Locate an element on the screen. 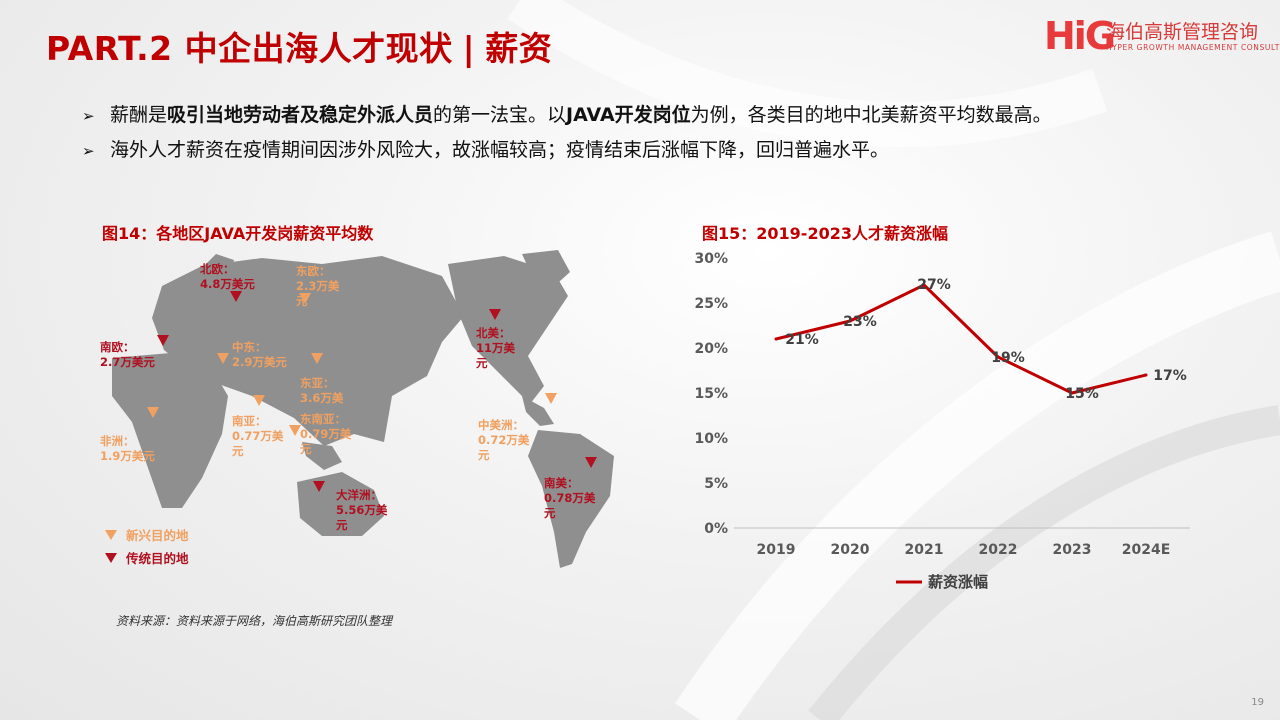 This screenshot has width=1280, height=720. region-label-oceania: 大洋洲： 5.56万美元 is located at coordinates (361, 510).